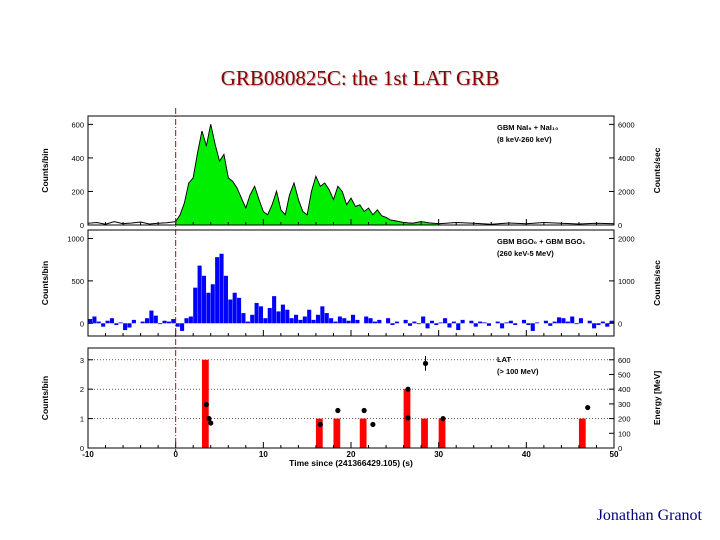  Describe the element at coordinates (438, 454) in the screenshot. I see `x-tick-label: 30` at that location.